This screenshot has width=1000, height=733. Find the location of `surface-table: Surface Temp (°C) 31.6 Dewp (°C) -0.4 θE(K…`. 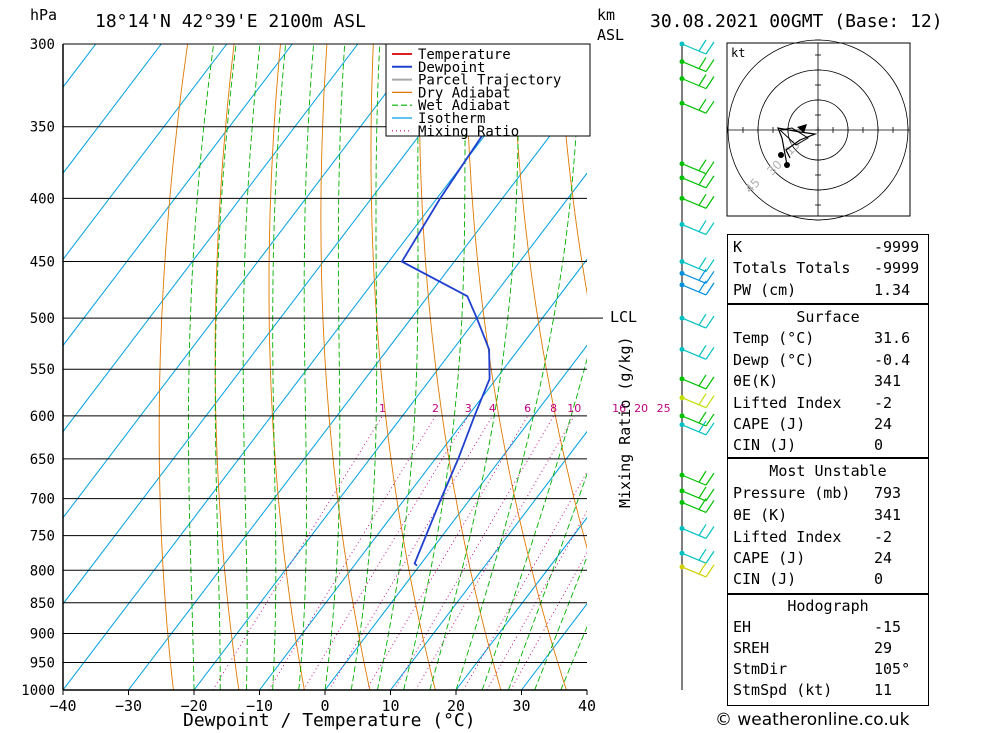

surface-table: Surface Temp (°C) 31.6 Dewp (°C) -0.4 θE(K… is located at coordinates (828, 381).